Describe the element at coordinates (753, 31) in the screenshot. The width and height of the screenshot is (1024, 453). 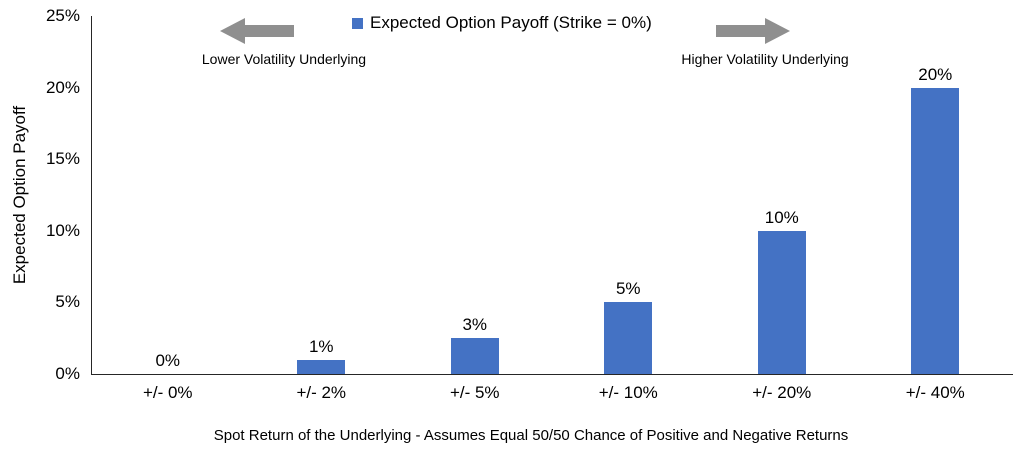
I see `right-arrow-icon` at that location.